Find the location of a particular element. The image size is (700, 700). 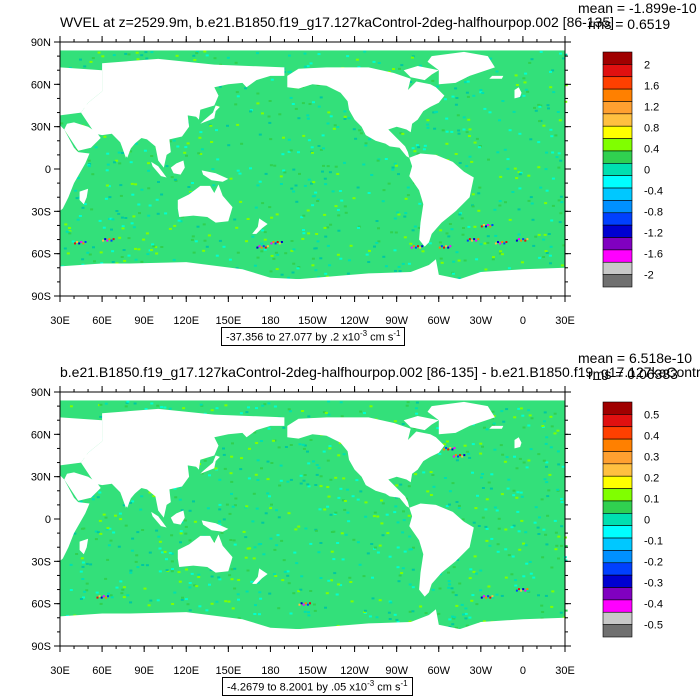

sumatra-landmass is located at coordinates (159, 169).